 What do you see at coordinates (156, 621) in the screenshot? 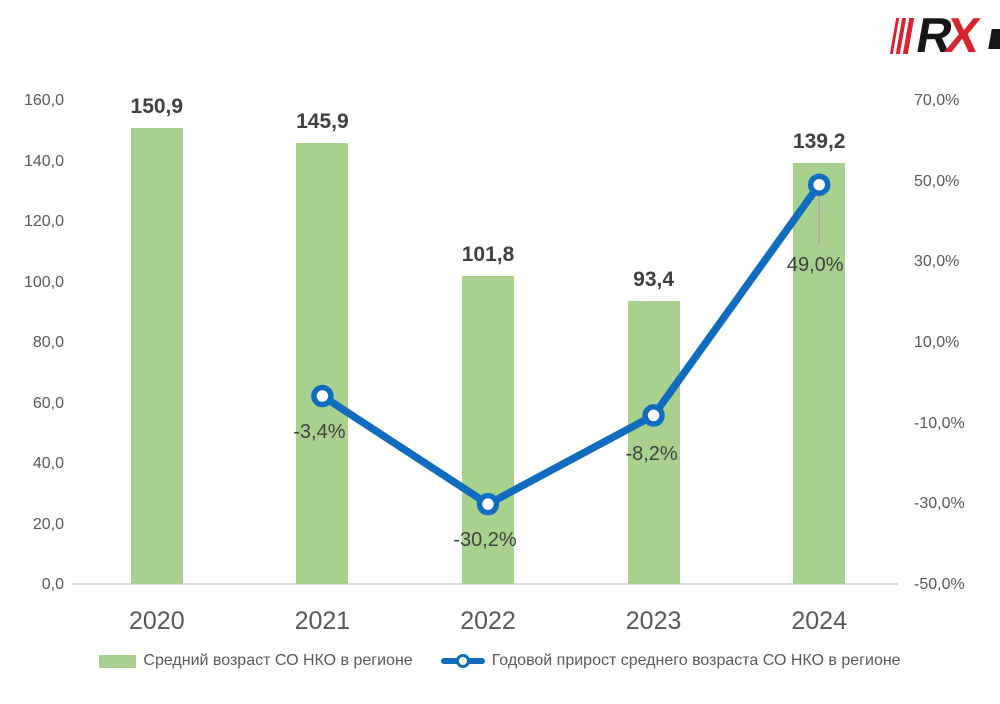
I see `x-axis-label-2020: 2020` at bounding box center [156, 621].